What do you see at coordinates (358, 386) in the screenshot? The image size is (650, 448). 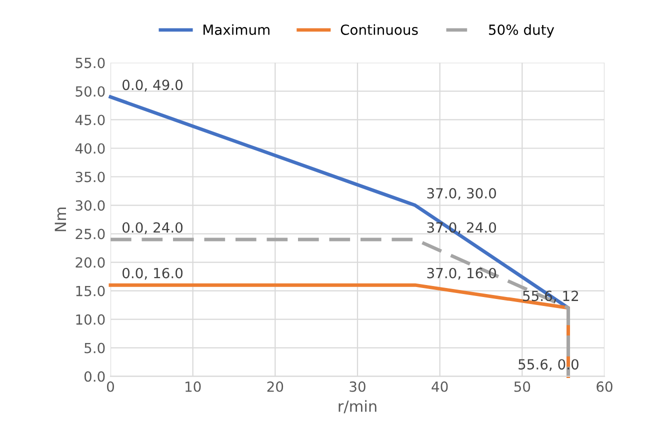 I see `x-tick-label: 30` at bounding box center [358, 386].